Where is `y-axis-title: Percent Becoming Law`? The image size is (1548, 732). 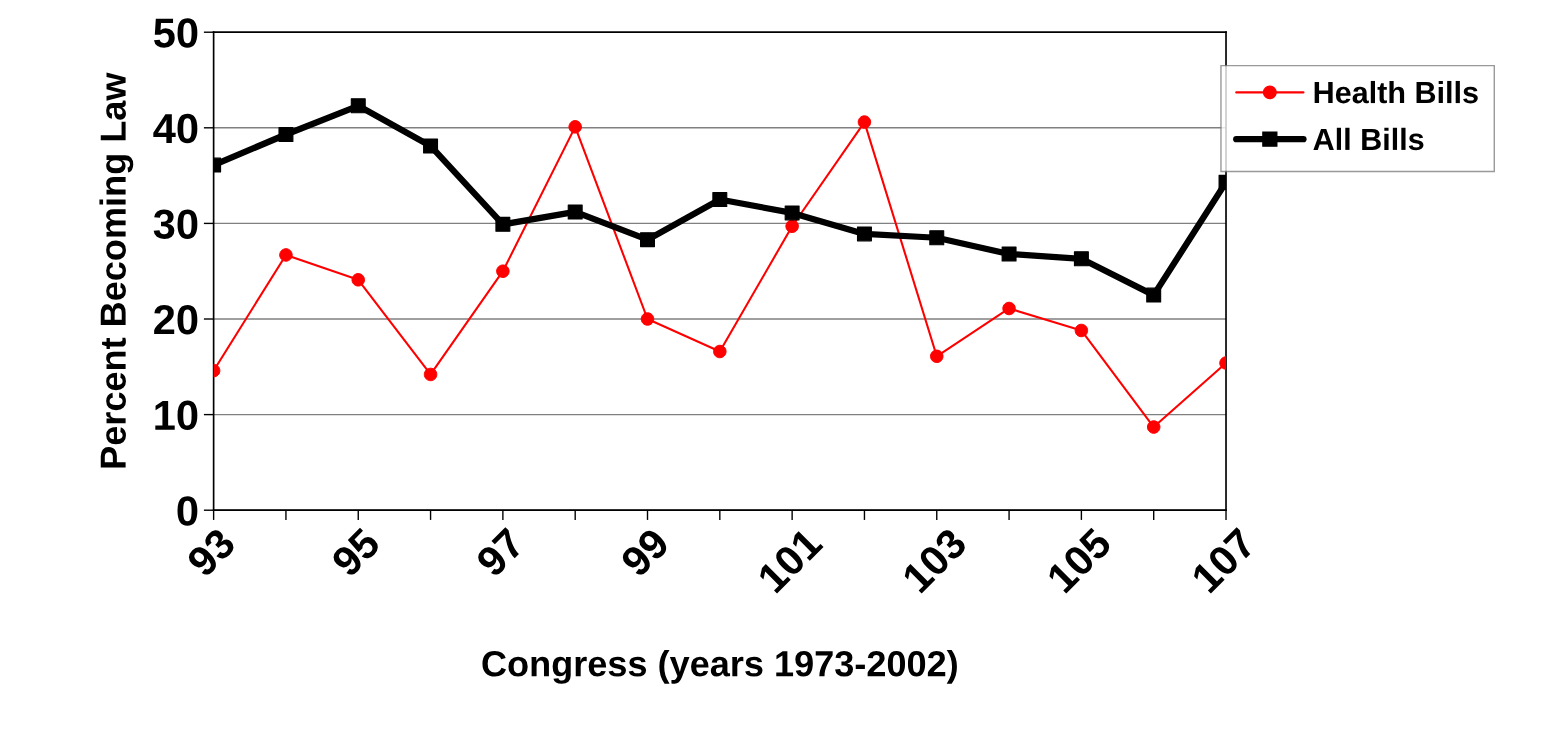
y-axis-title: Percent Becoming Law is located at coordinates (116, 270).